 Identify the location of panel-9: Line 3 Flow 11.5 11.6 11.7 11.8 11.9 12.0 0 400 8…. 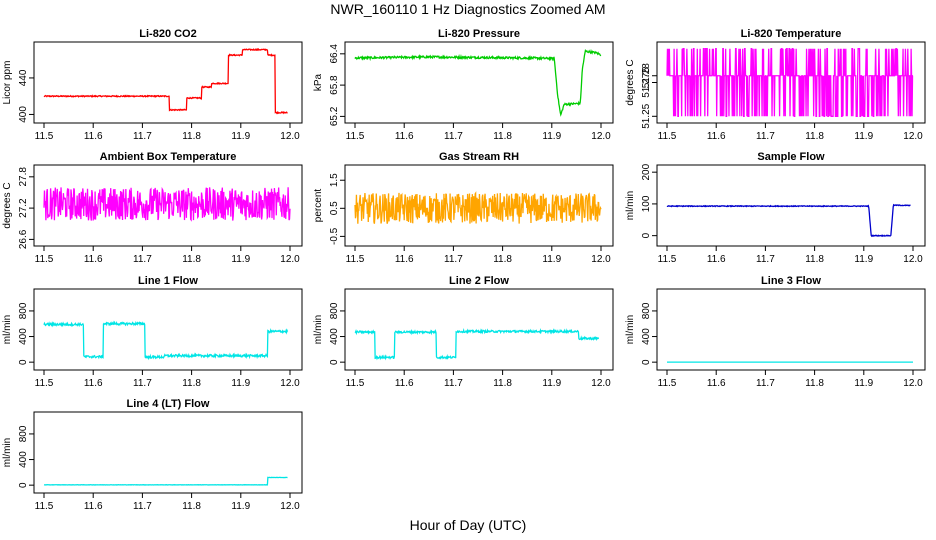
(775, 332).